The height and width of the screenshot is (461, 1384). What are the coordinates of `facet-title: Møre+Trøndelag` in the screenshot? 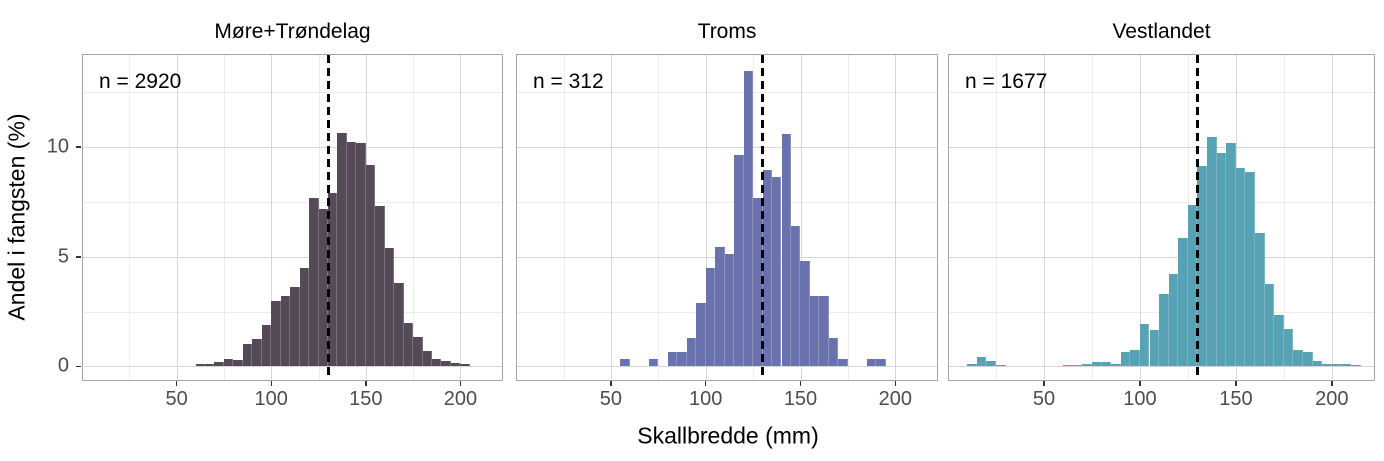 It's located at (292, 31).